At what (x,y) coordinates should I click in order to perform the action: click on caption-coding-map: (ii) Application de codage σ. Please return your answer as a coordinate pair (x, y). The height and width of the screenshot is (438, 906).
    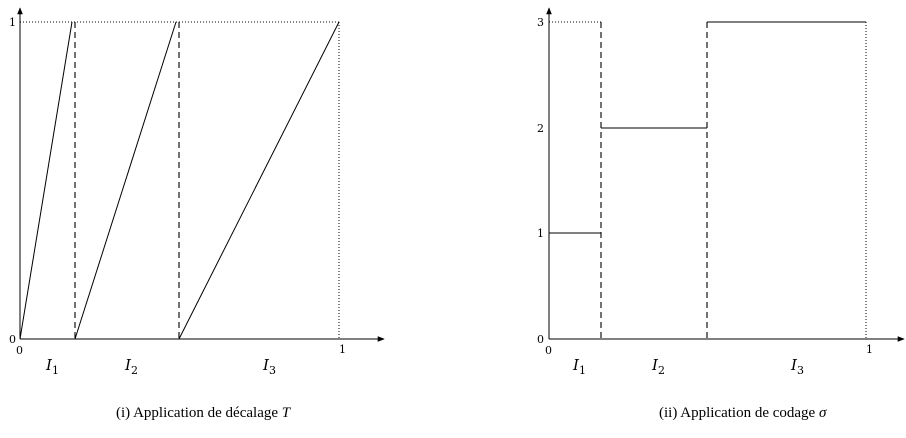
    Looking at the image, I should click on (743, 413).